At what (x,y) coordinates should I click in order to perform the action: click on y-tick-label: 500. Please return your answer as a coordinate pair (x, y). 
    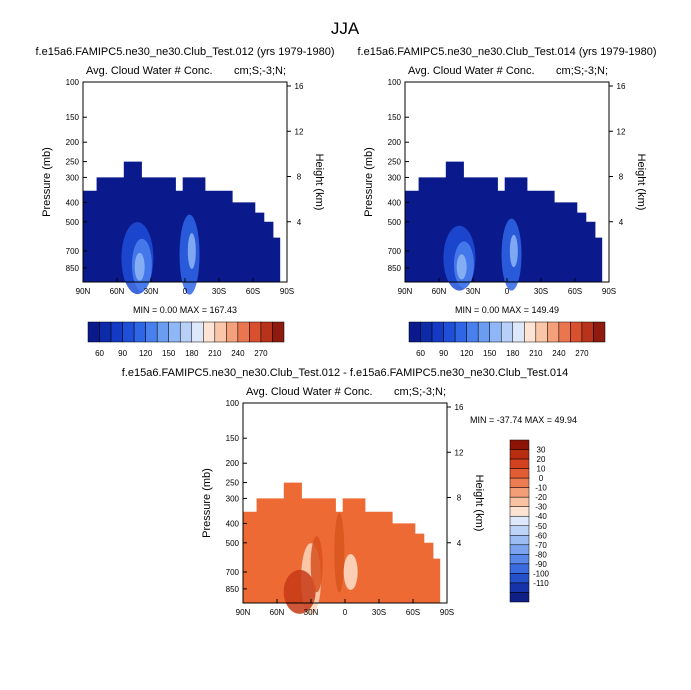
    Looking at the image, I should click on (233, 543).